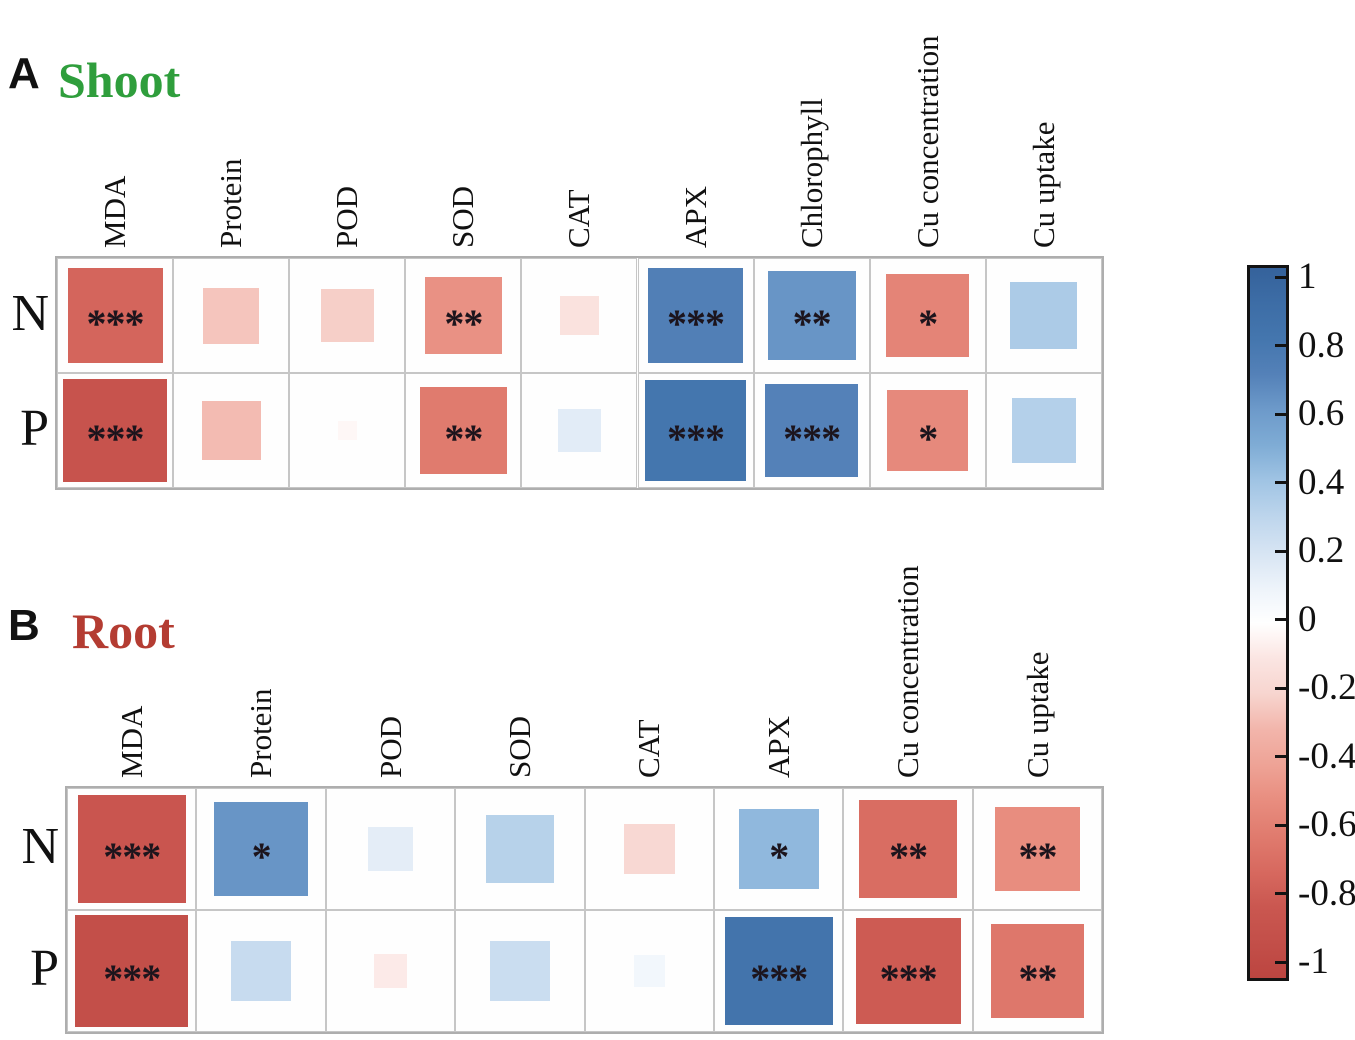 The width and height of the screenshot is (1355, 1040). I want to click on significance-stars: *, so click(779, 856).